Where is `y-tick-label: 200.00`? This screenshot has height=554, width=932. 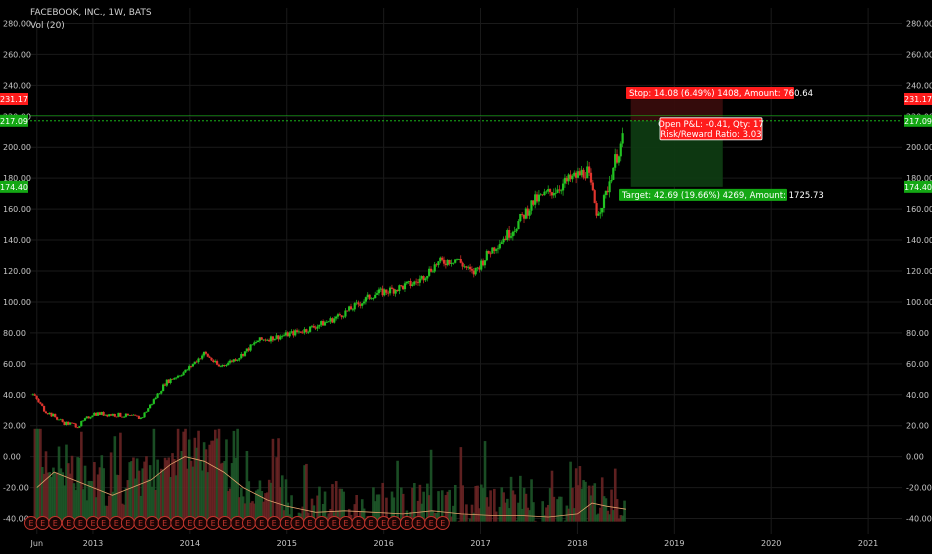
y-tick-label: 200.00 is located at coordinates (919, 147).